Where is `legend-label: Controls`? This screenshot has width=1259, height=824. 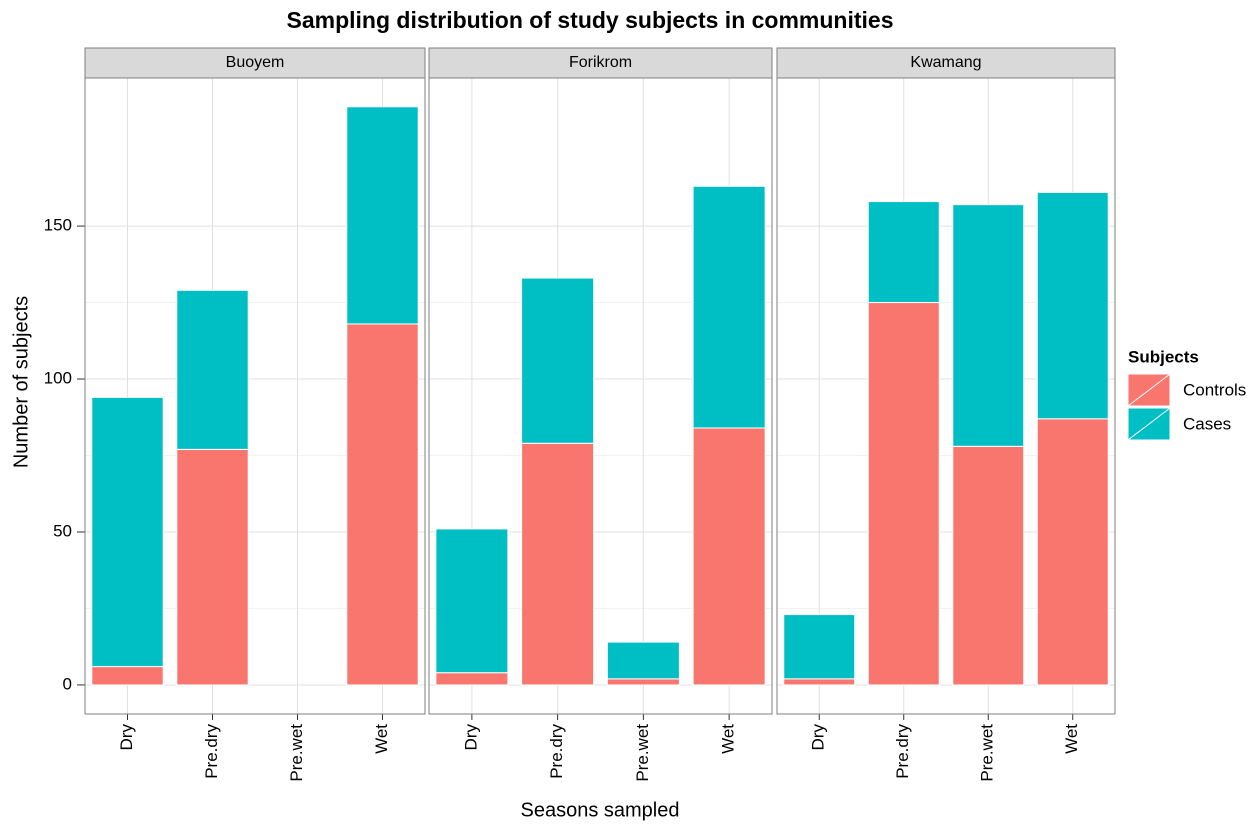
legend-label: Controls is located at coordinates (1214, 389).